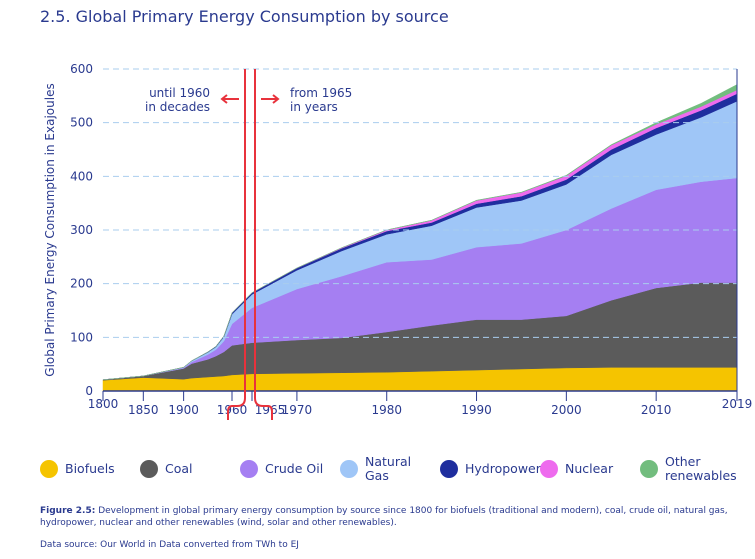 The image size is (755, 559). I want to click on legend-item: Hydropower, so click(490, 469).